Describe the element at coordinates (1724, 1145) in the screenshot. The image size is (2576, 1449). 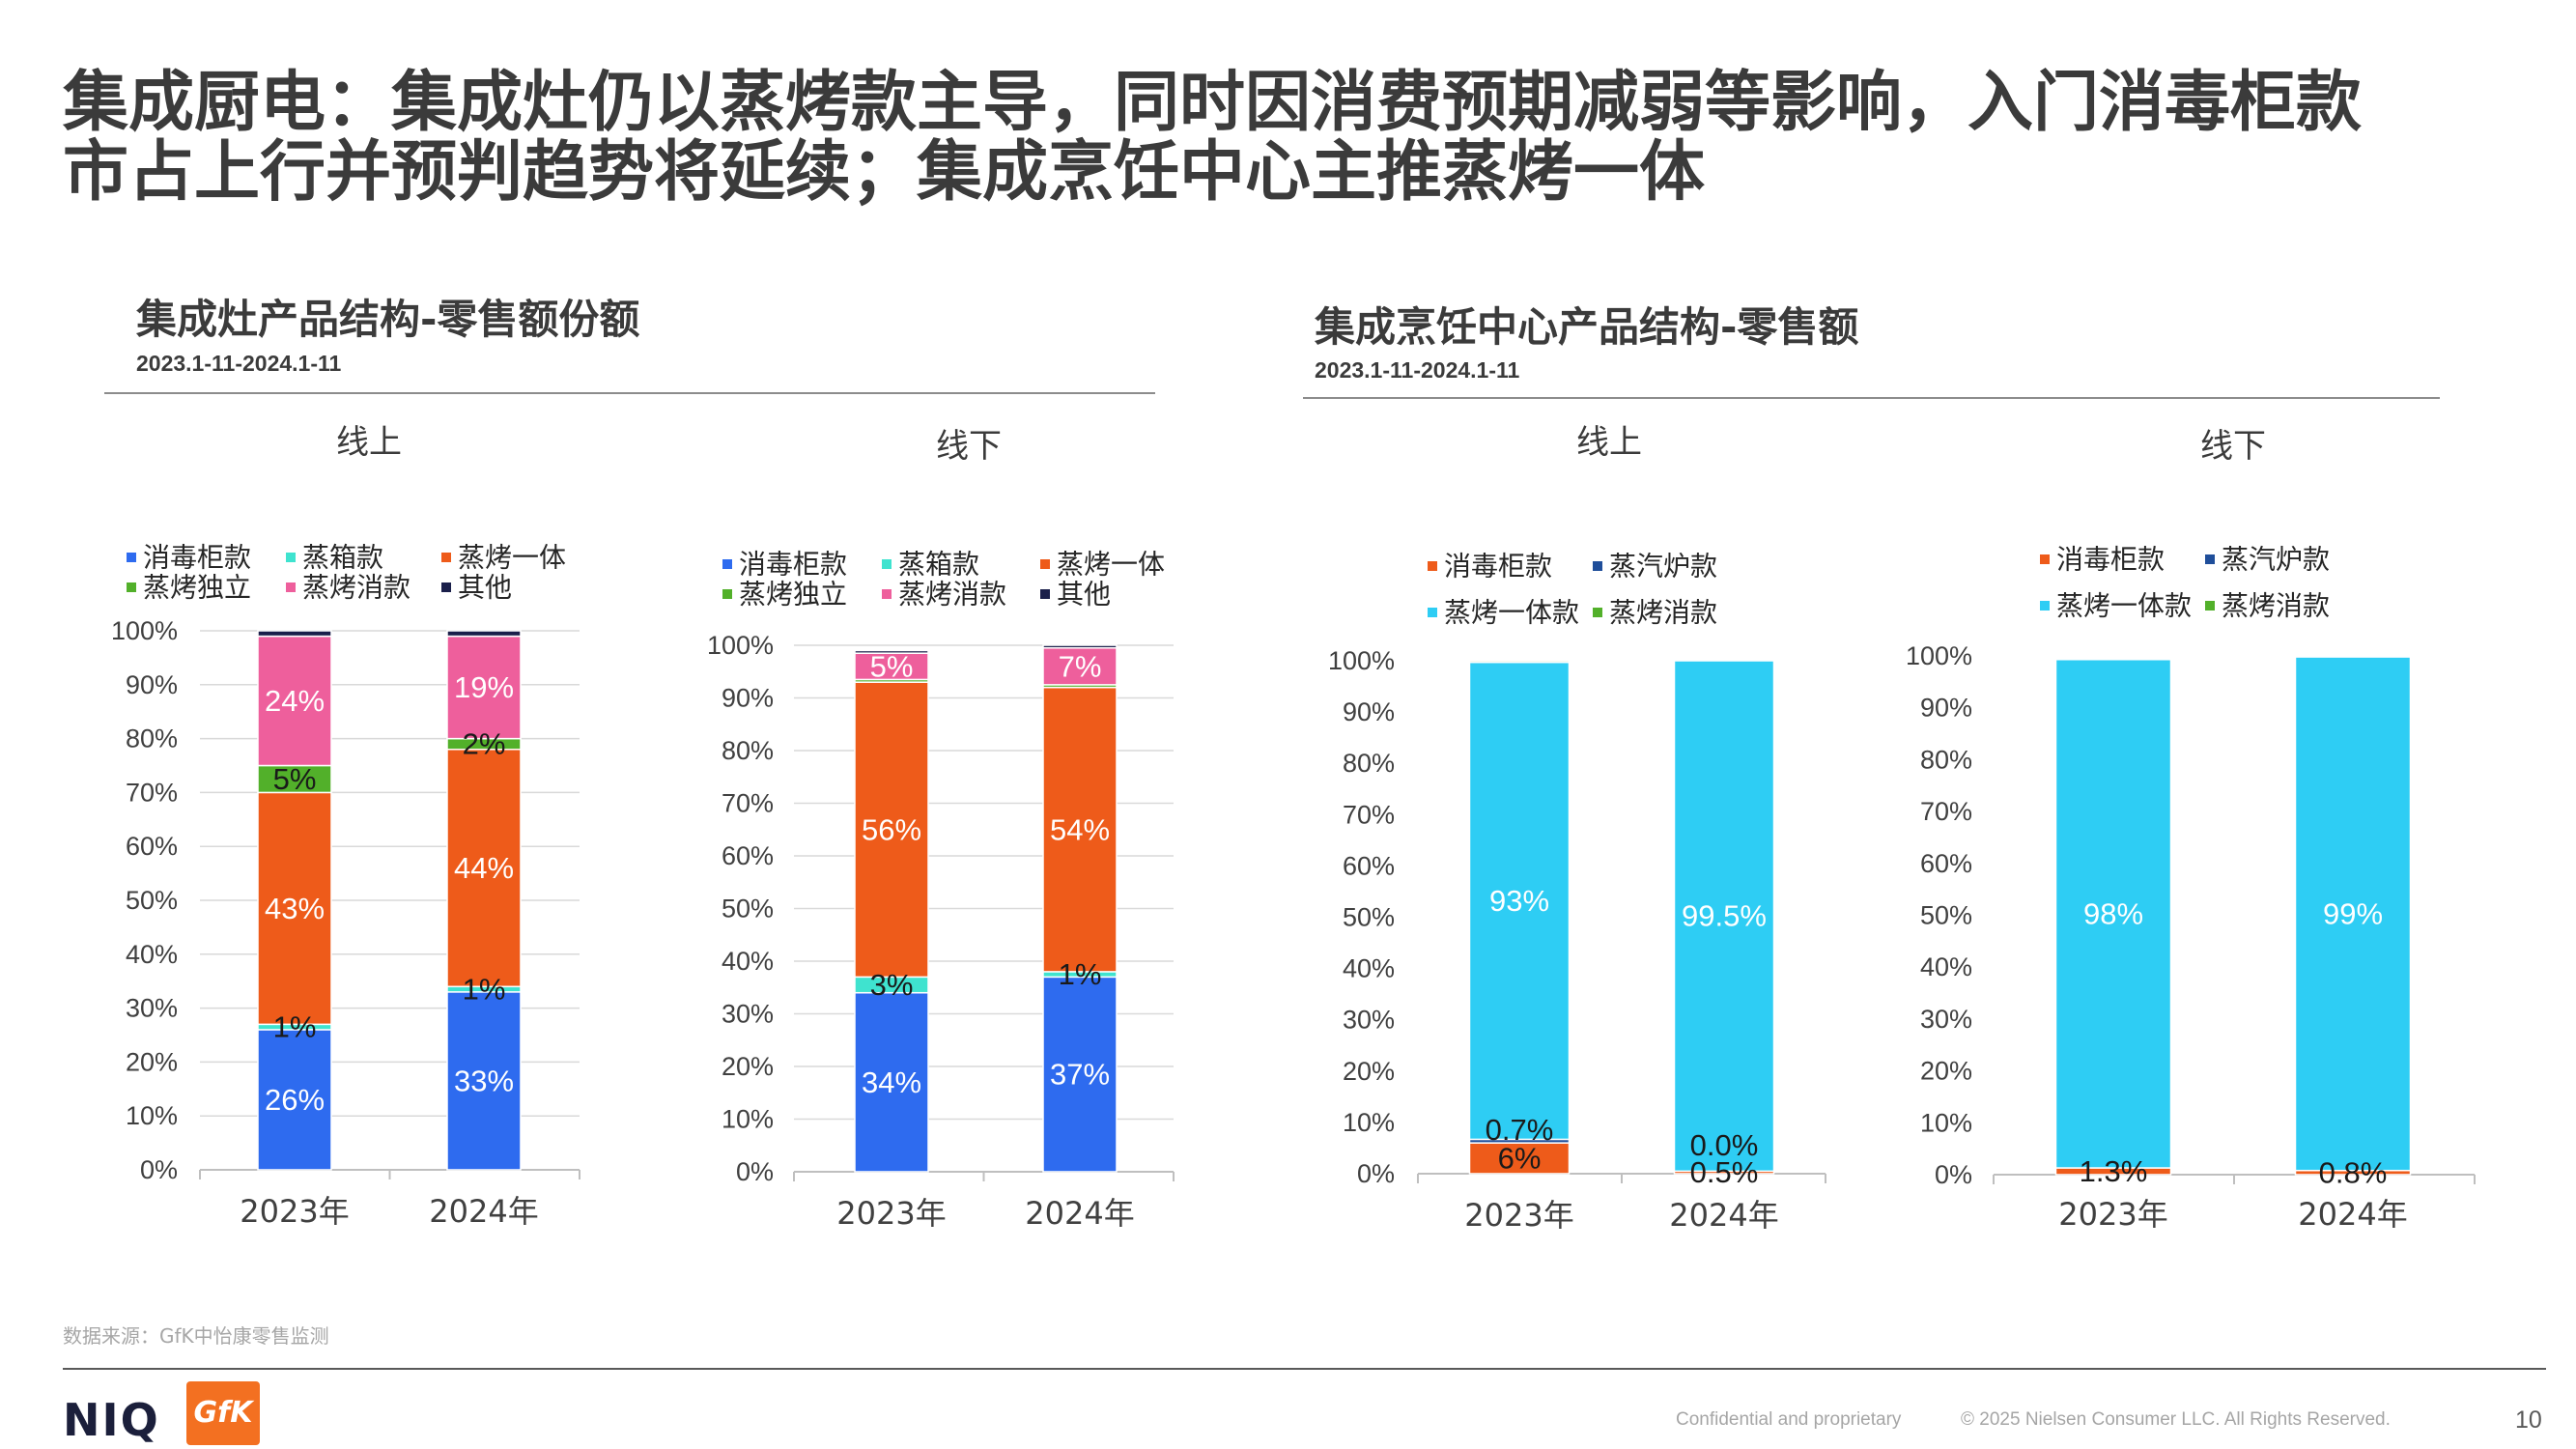
I see `data-label: 0.0%` at that location.